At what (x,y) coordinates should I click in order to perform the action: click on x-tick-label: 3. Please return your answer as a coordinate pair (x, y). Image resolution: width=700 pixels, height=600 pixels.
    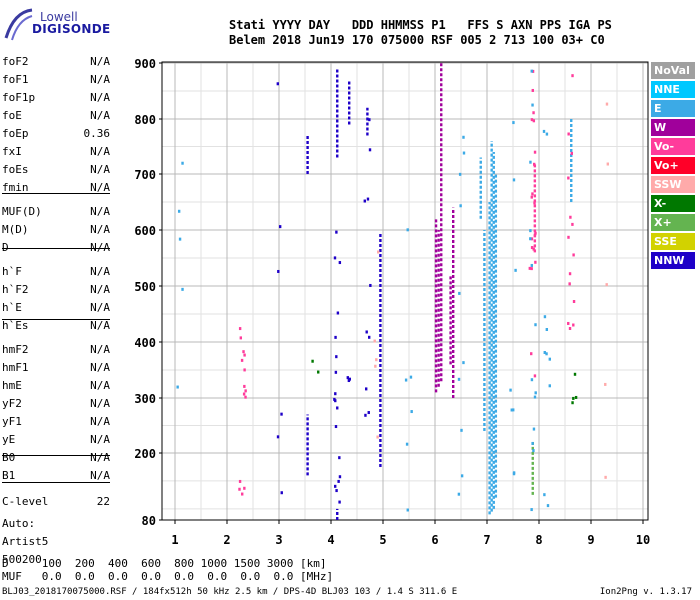
    Looking at the image, I should click on (278, 540).